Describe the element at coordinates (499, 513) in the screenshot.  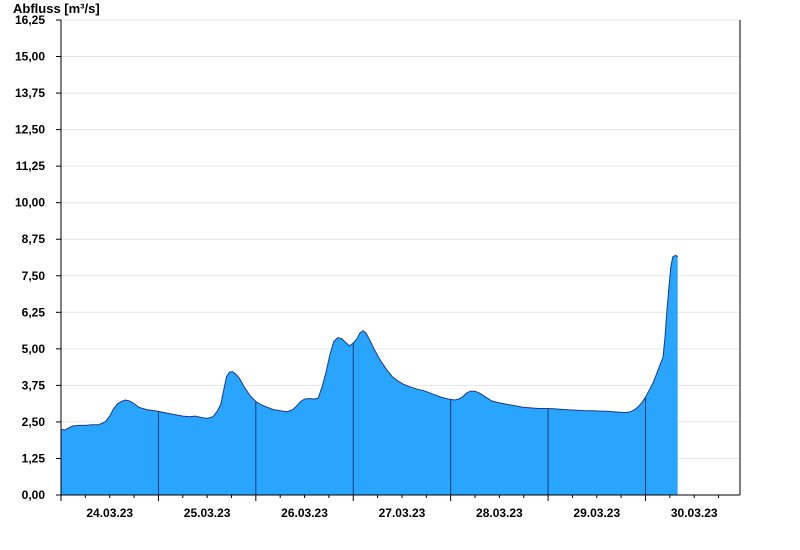
I see `x-date-label: 28.03.23` at that location.